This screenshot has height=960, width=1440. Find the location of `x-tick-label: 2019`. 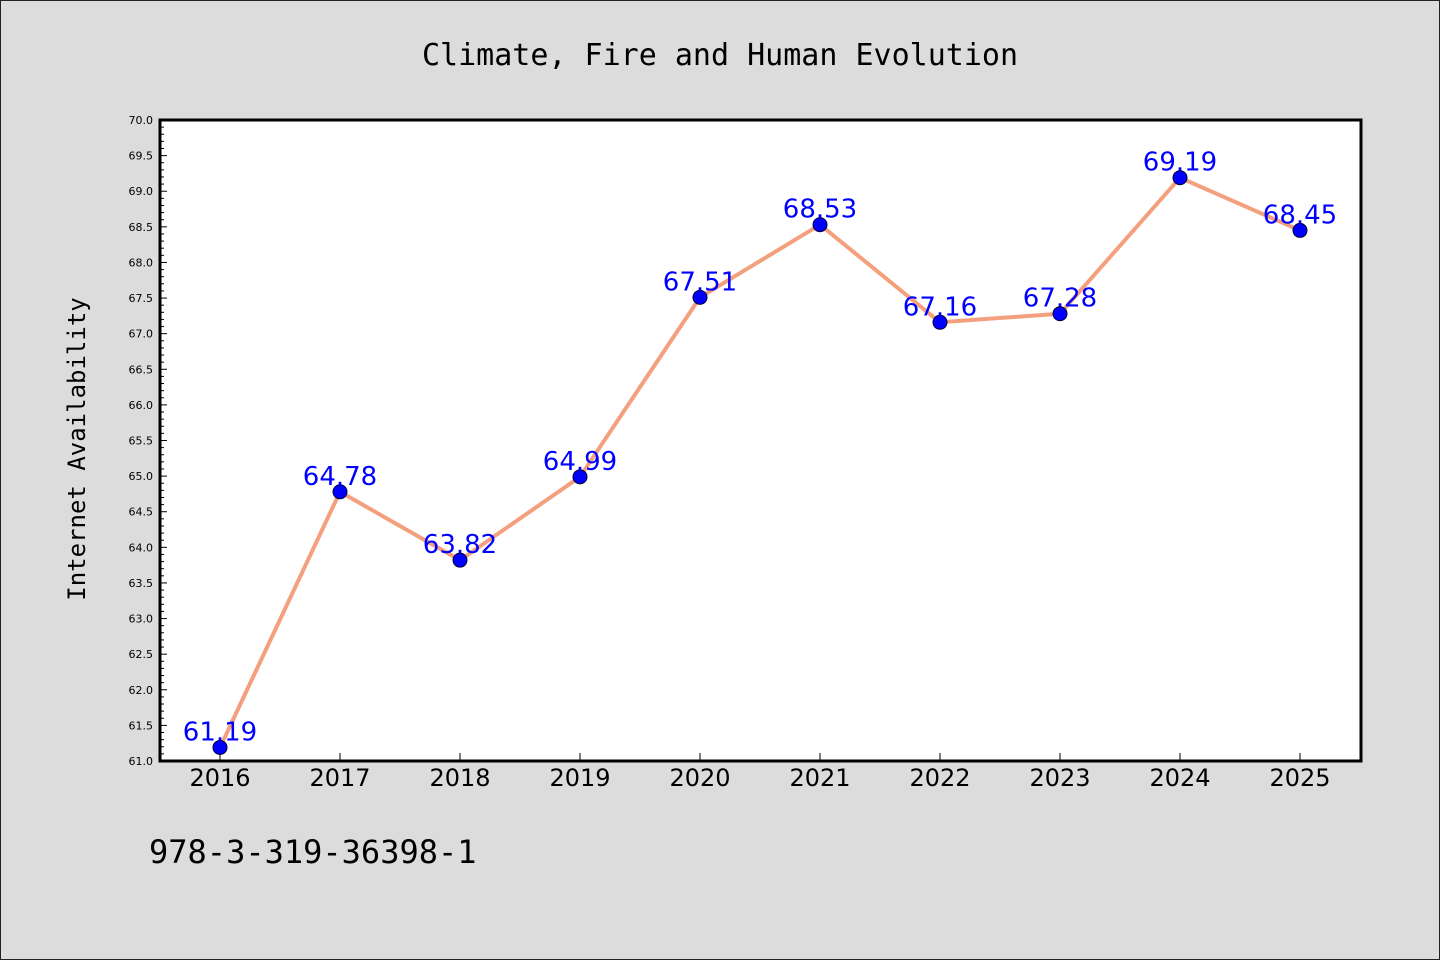

x-tick-label: 2019 is located at coordinates (579, 778).